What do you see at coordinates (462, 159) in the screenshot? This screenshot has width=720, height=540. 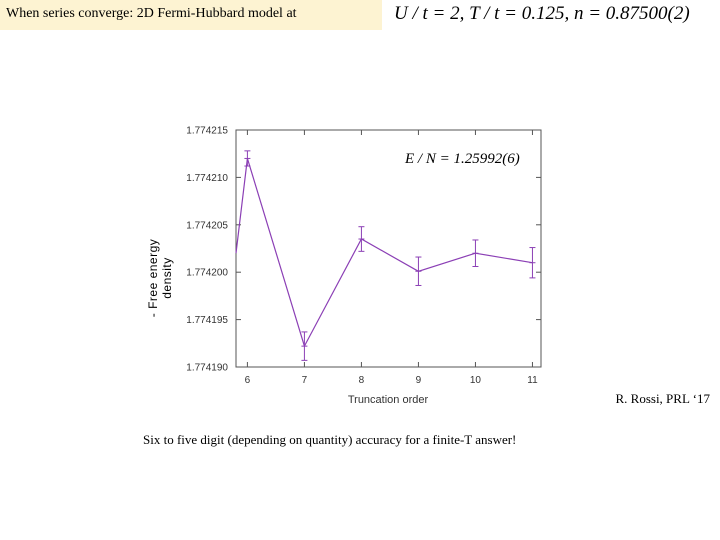 I see `energy-annotation: E / N = 1.25992(6)` at bounding box center [462, 159].